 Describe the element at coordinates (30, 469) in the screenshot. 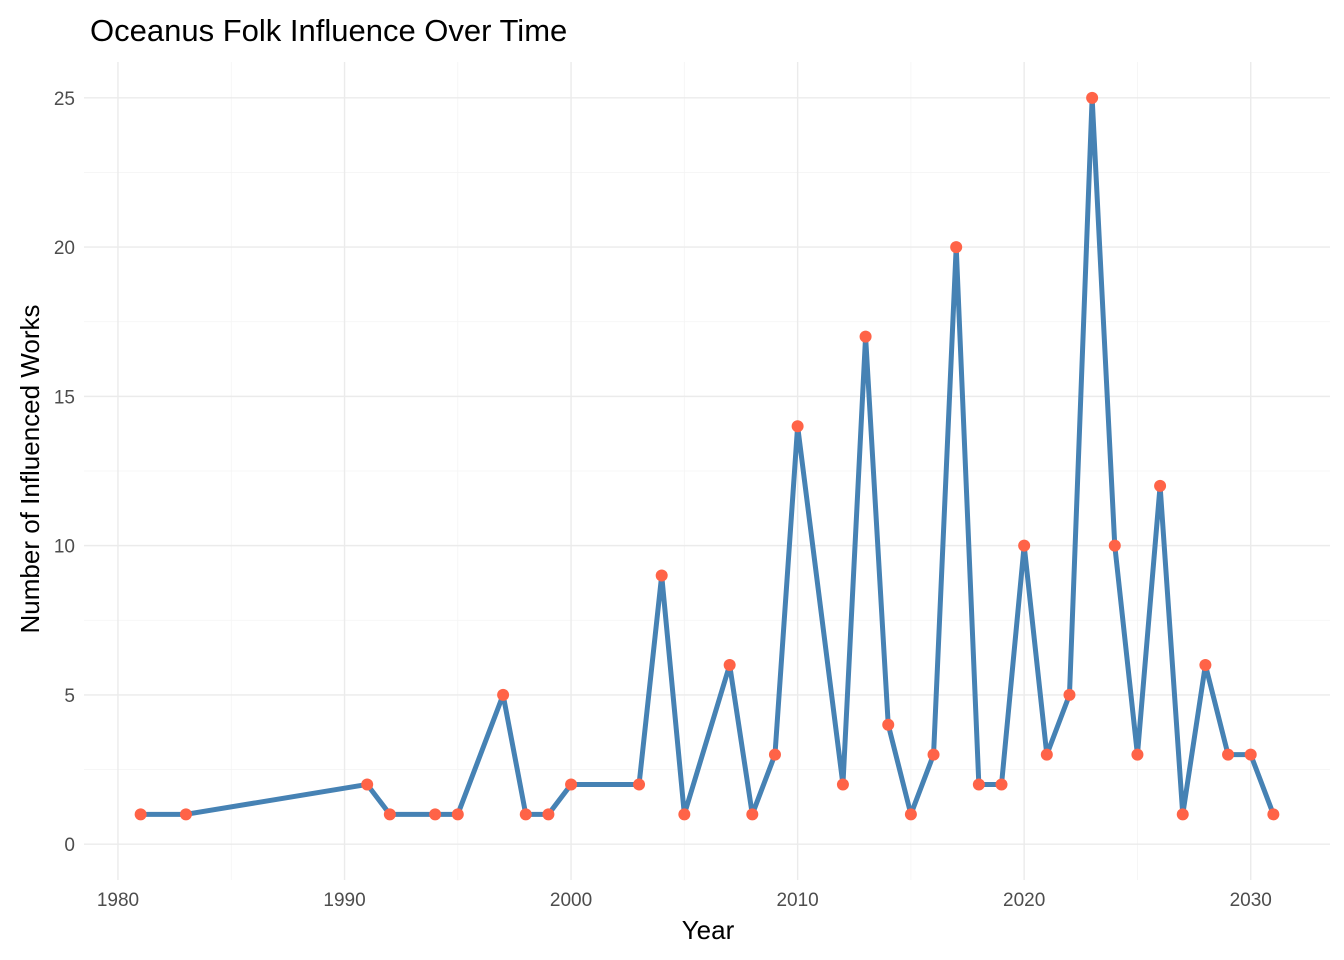

I see `y-axis-title: Number of Influenced Works` at that location.